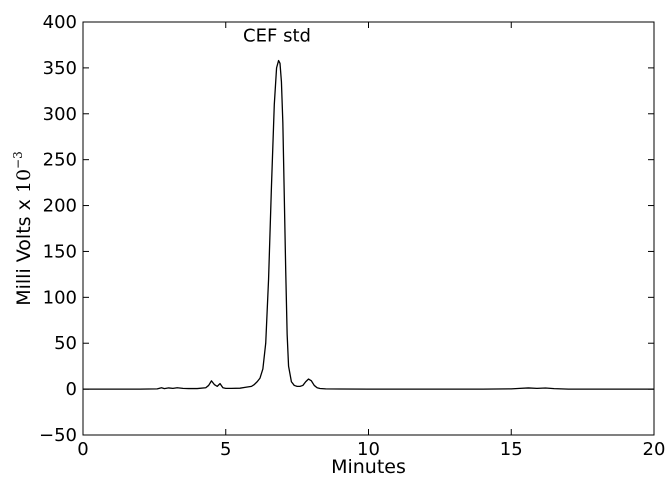 The image size is (667, 477). What do you see at coordinates (60, 160) in the screenshot?
I see `y-tick-label: 250` at bounding box center [60, 160].